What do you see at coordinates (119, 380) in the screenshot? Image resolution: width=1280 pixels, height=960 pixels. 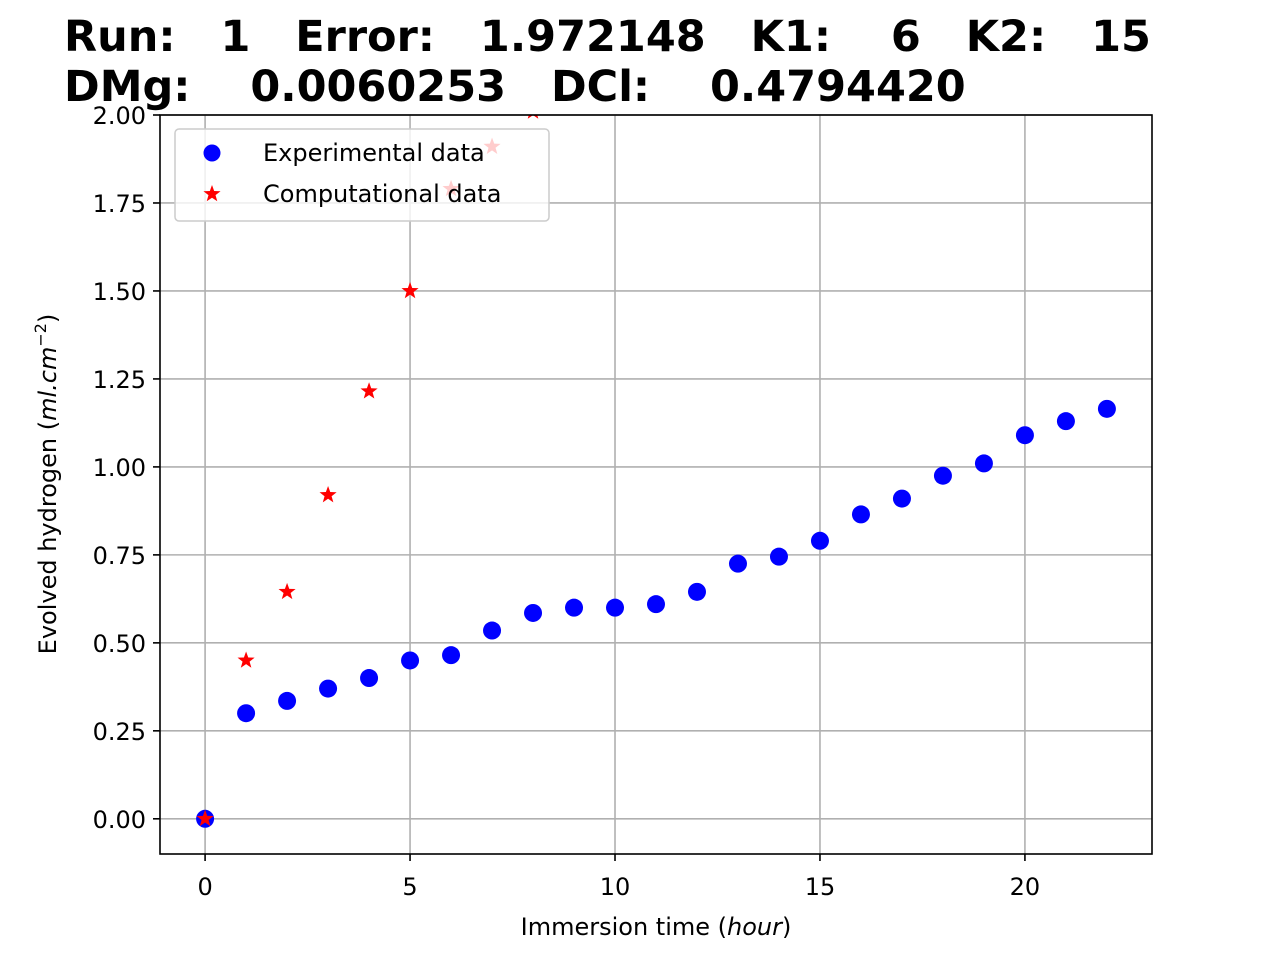 I see `y-tick-label: 1.25` at bounding box center [119, 380].